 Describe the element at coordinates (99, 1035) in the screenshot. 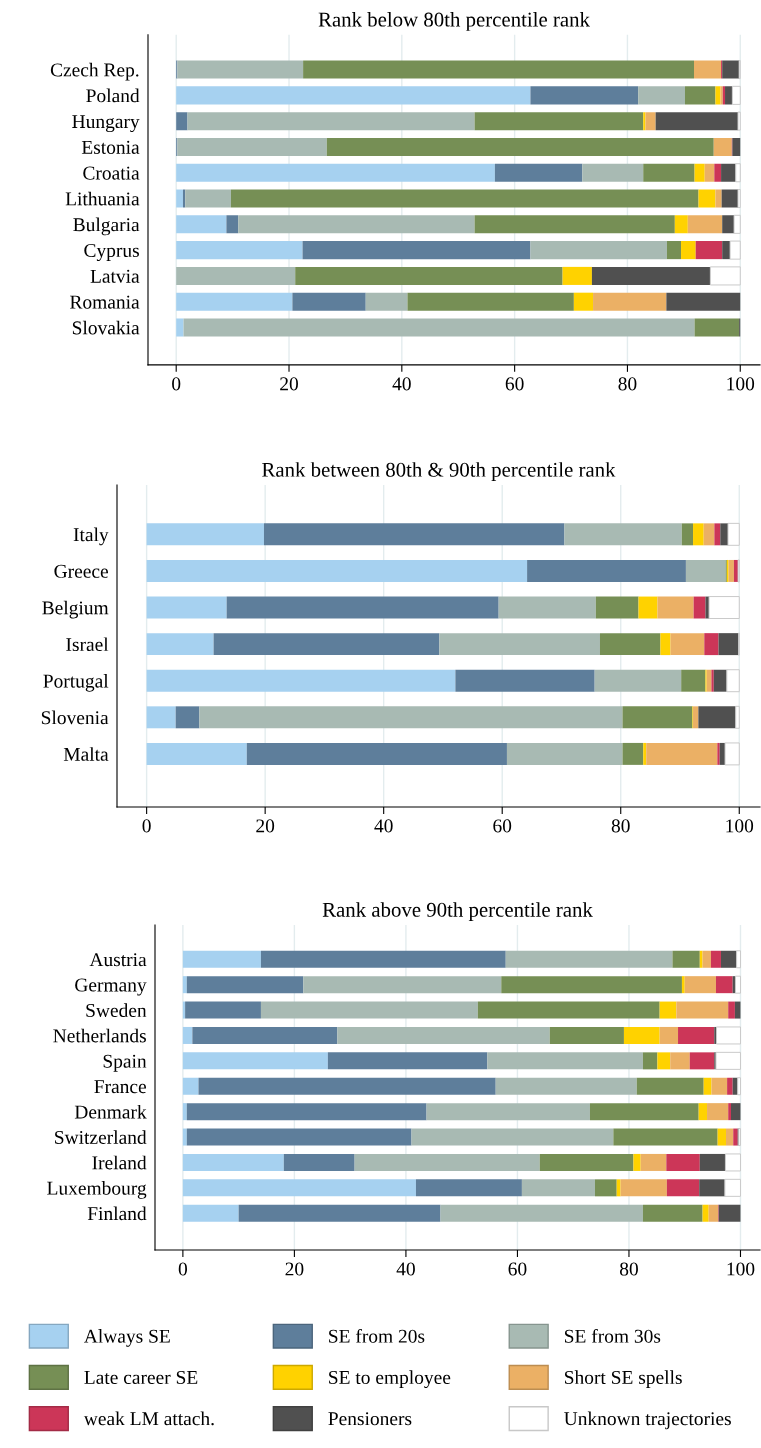

I see `y-tick-label: Netherlands` at that location.